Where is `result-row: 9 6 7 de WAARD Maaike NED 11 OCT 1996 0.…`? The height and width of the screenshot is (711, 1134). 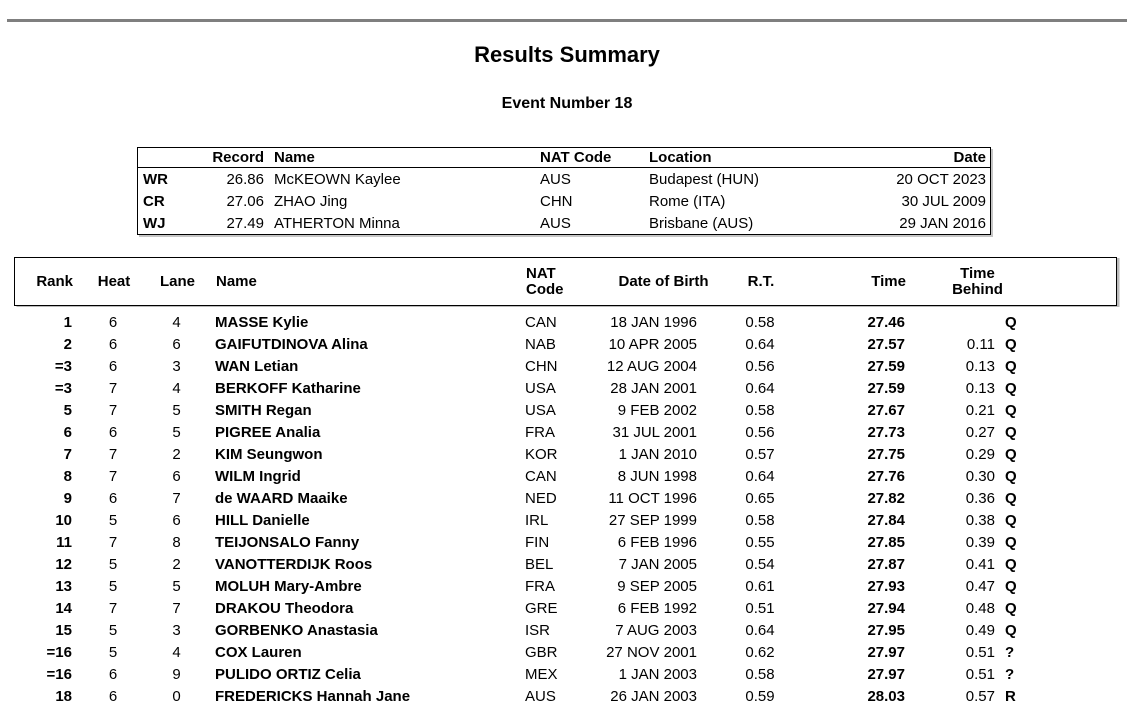 result-row: 9 6 7 de WAARD Maaike NED 11 OCT 1996 0.… is located at coordinates (565, 498).